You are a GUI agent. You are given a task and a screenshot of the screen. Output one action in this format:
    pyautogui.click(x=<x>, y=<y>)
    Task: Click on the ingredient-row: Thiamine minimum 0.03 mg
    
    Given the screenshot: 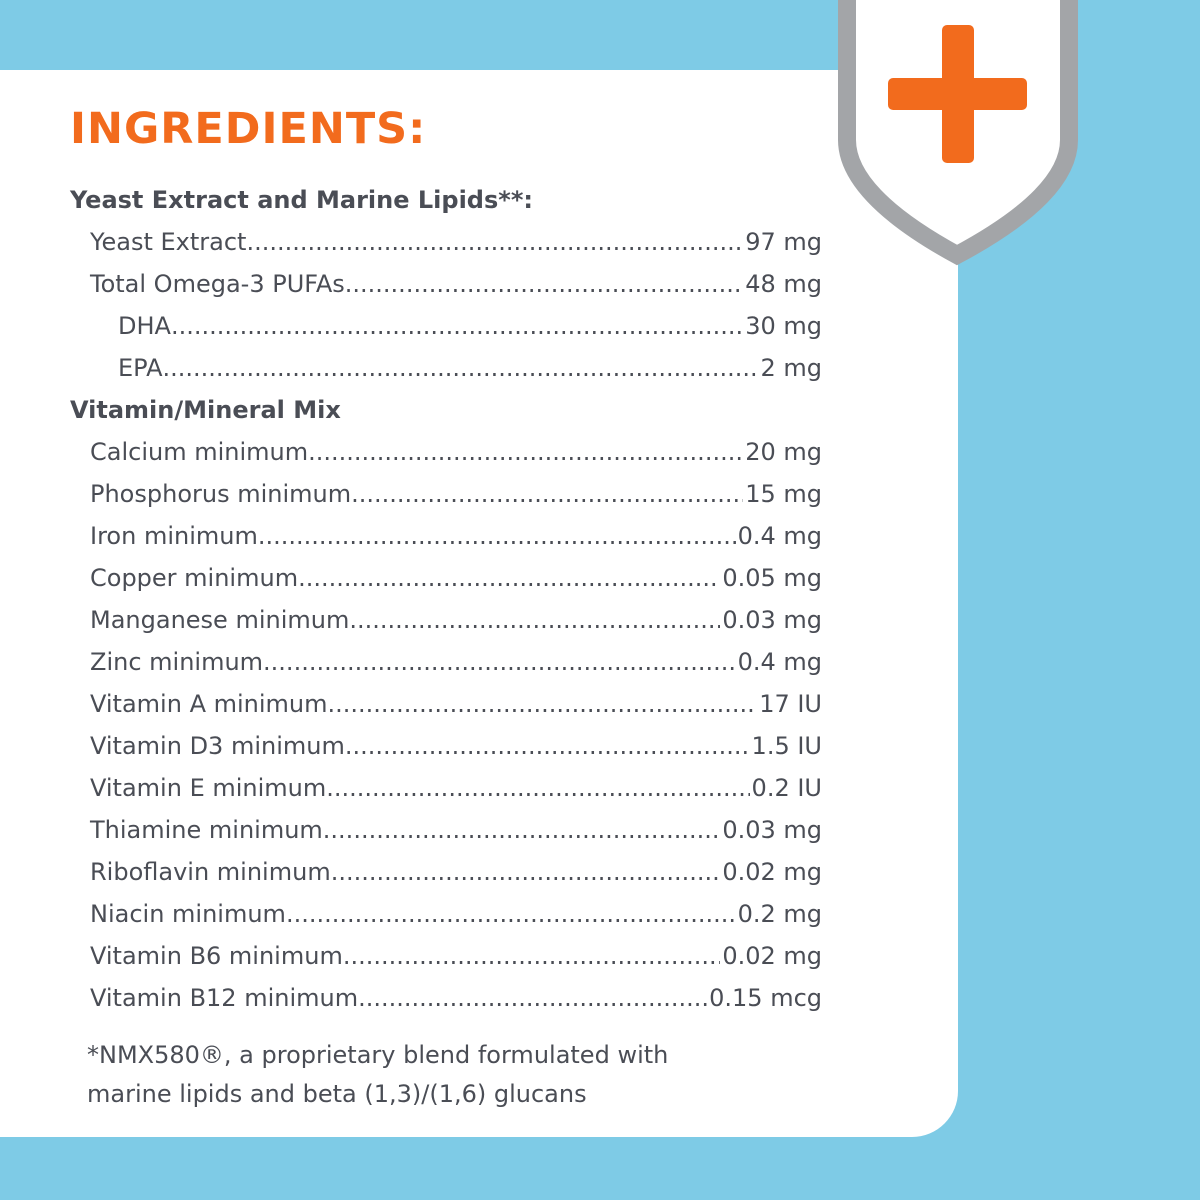 What is the action you would take?
    pyautogui.click(x=446, y=830)
    